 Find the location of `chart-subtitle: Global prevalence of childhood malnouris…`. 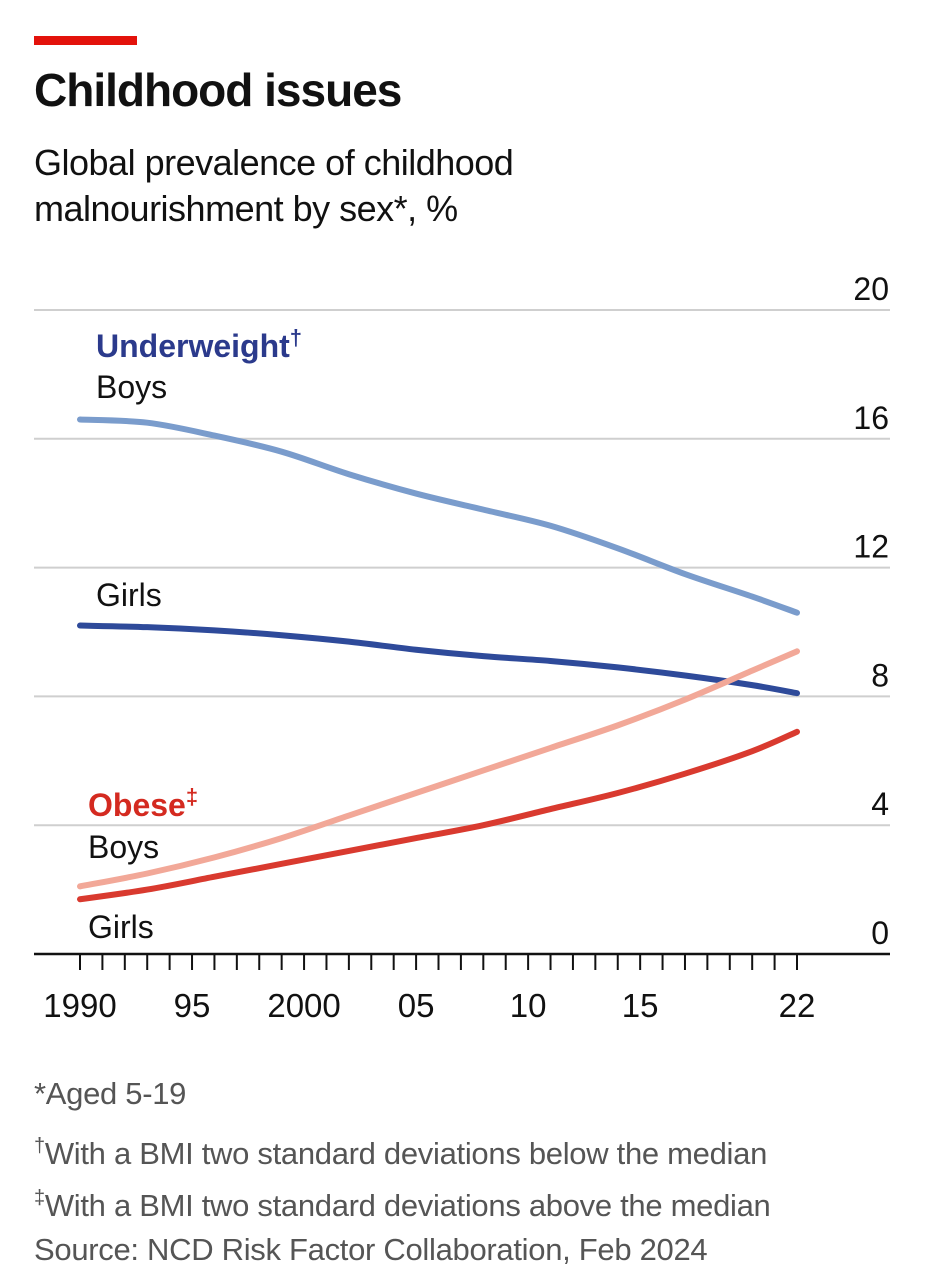

chart-subtitle: Global prevalence of childhood malnouris… is located at coordinates (274, 185).